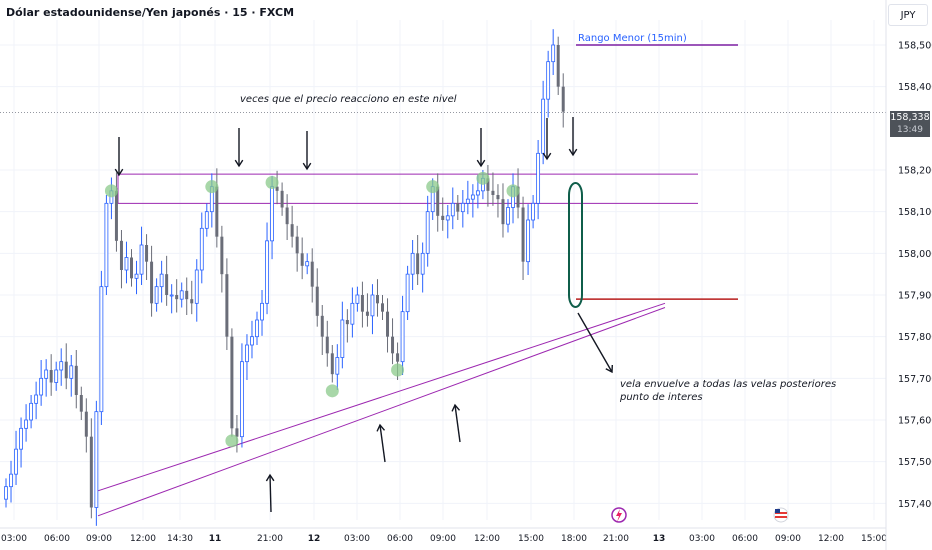 Image resolution: width=932 pixels, height=550 pixels. What do you see at coordinates (915, 337) in the screenshot?
I see `y-tick-label: 157,800` at bounding box center [915, 337].